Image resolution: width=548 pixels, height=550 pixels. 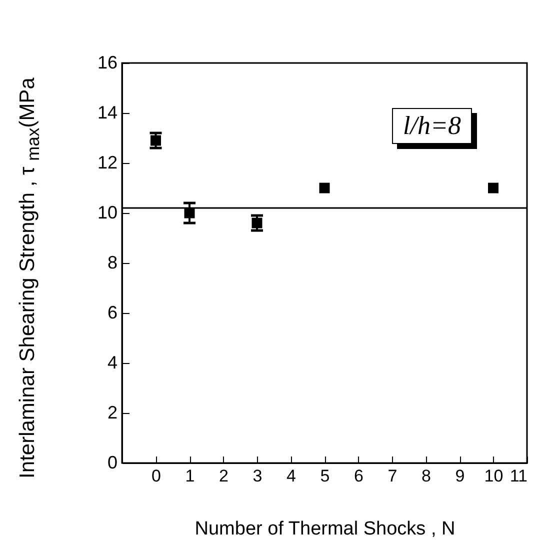 What do you see at coordinates (107, 112) in the screenshot?
I see `y-tick-label: 14` at bounding box center [107, 112].